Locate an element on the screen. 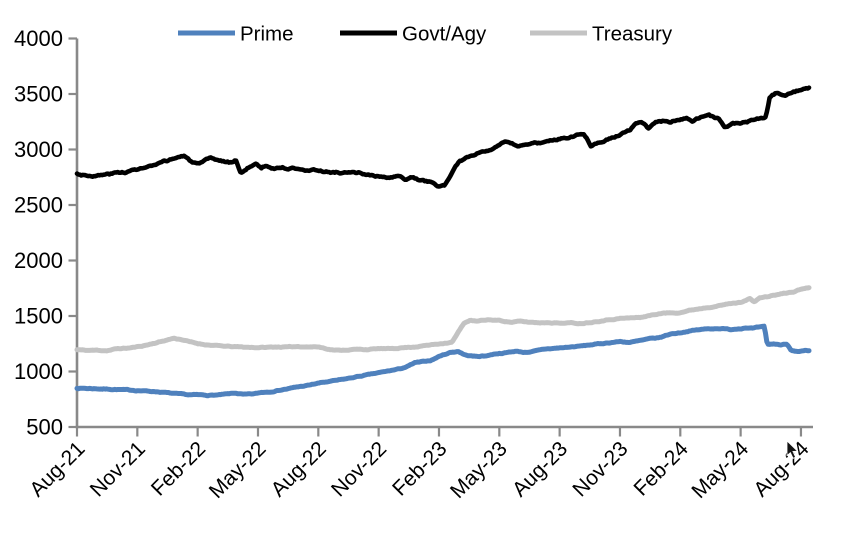 This screenshot has width=852, height=538. legend-label-govt-agy: Govt/Agy is located at coordinates (444, 34).